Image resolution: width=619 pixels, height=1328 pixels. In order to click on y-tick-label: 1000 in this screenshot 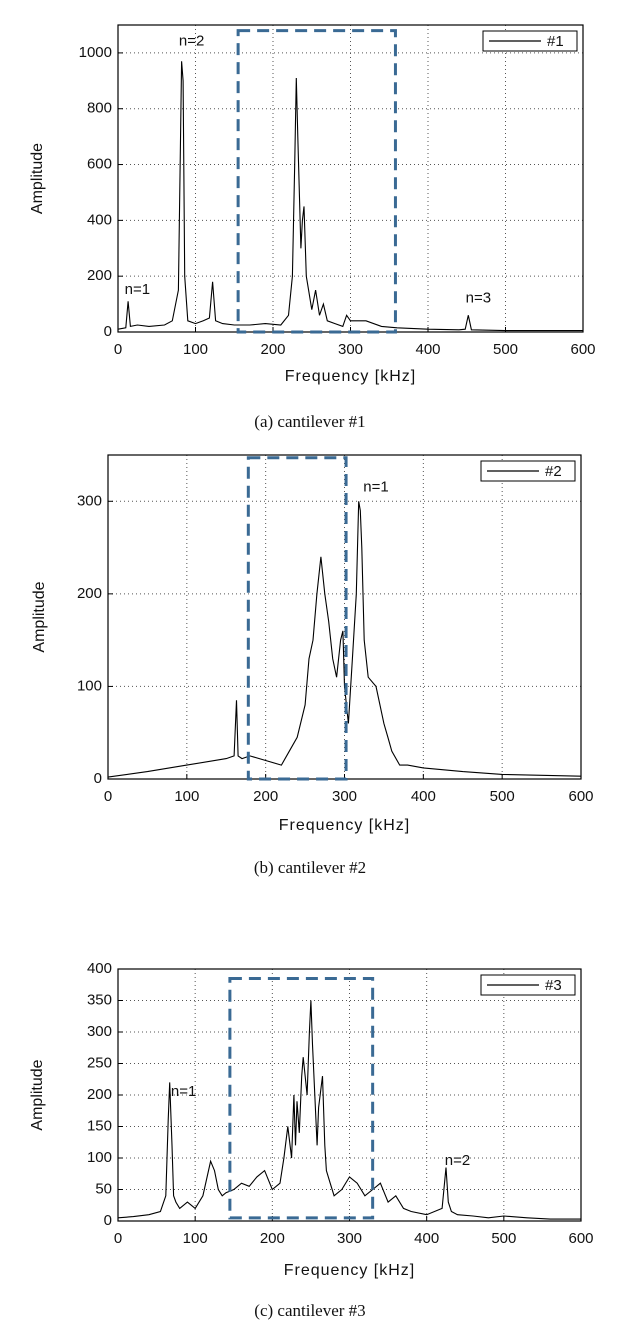, I will do `click(95, 52)`.